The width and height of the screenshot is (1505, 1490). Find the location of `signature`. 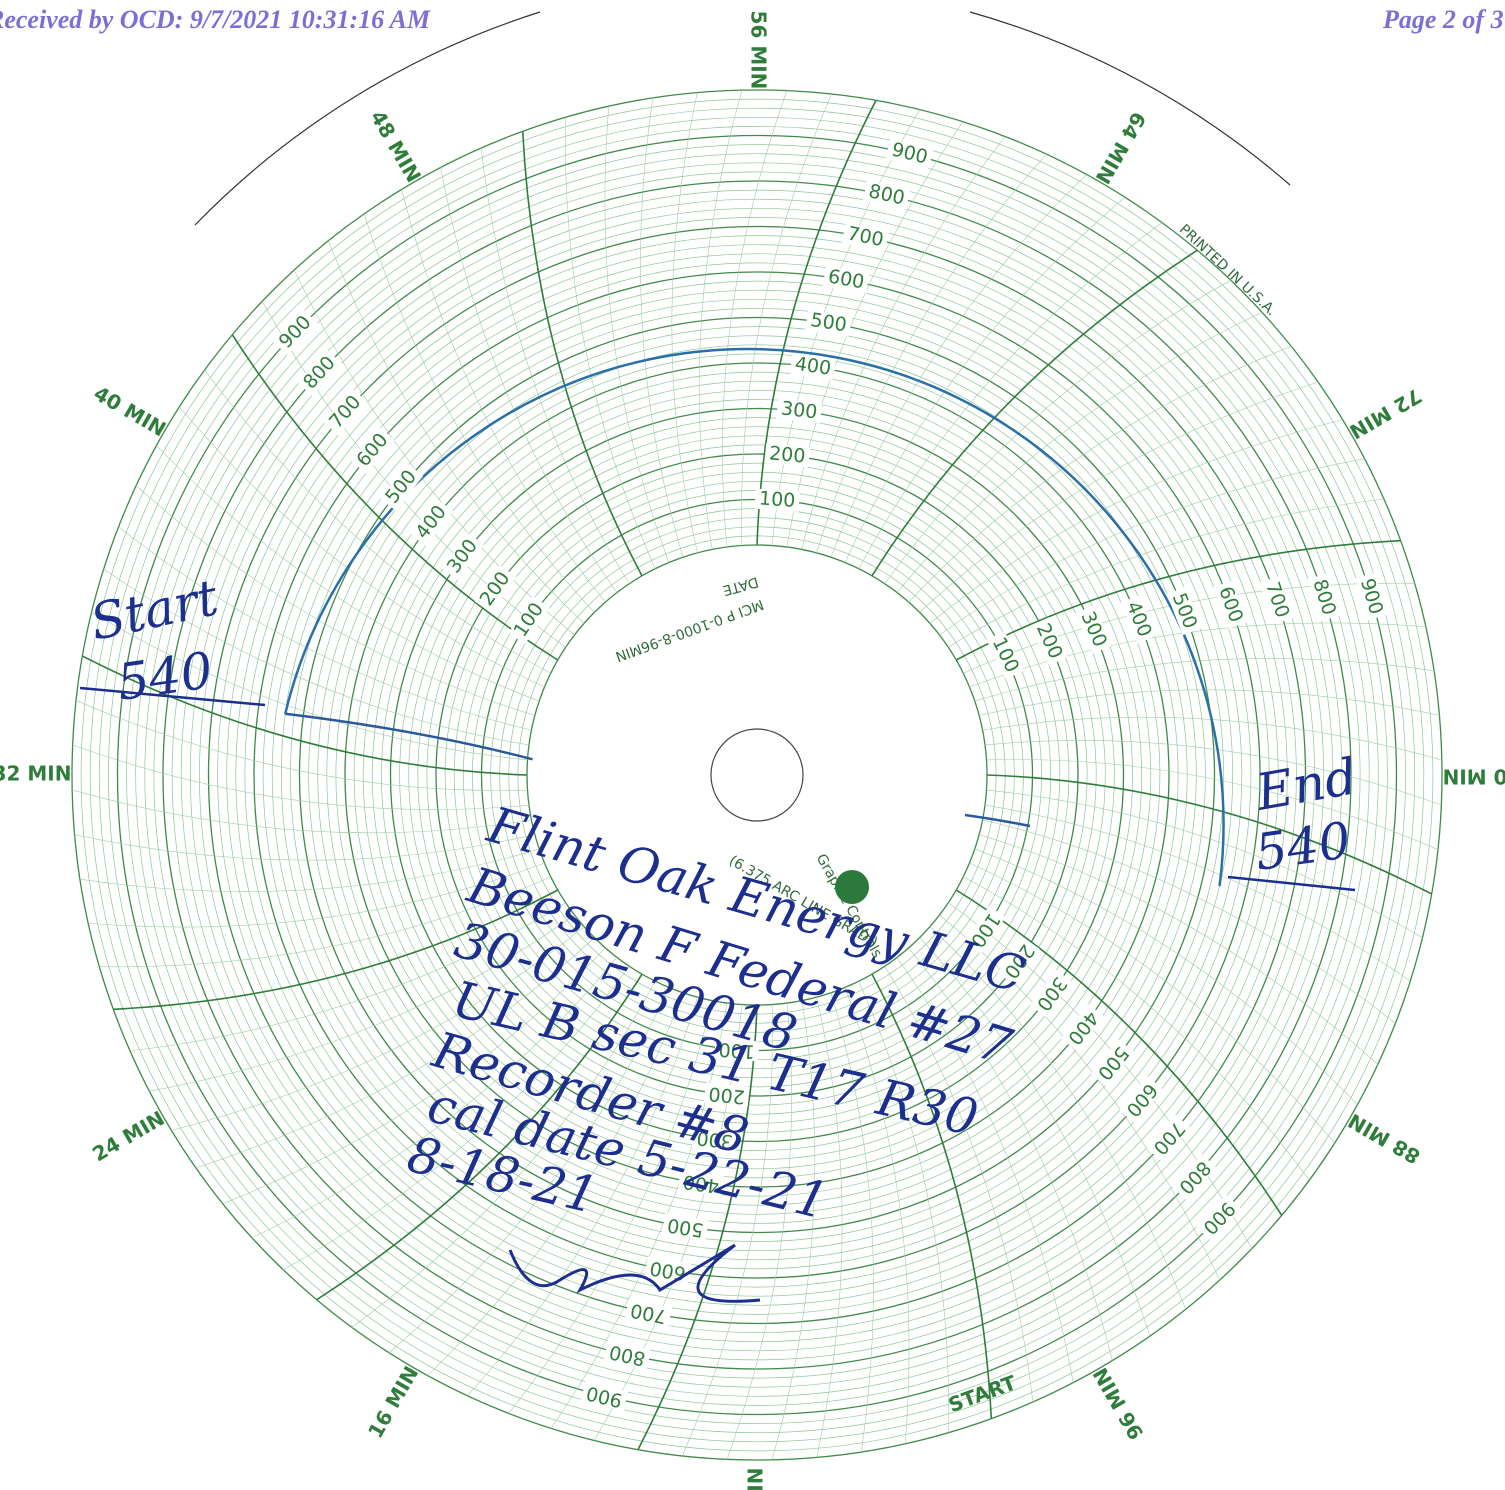

signature is located at coordinates (634, 1273).